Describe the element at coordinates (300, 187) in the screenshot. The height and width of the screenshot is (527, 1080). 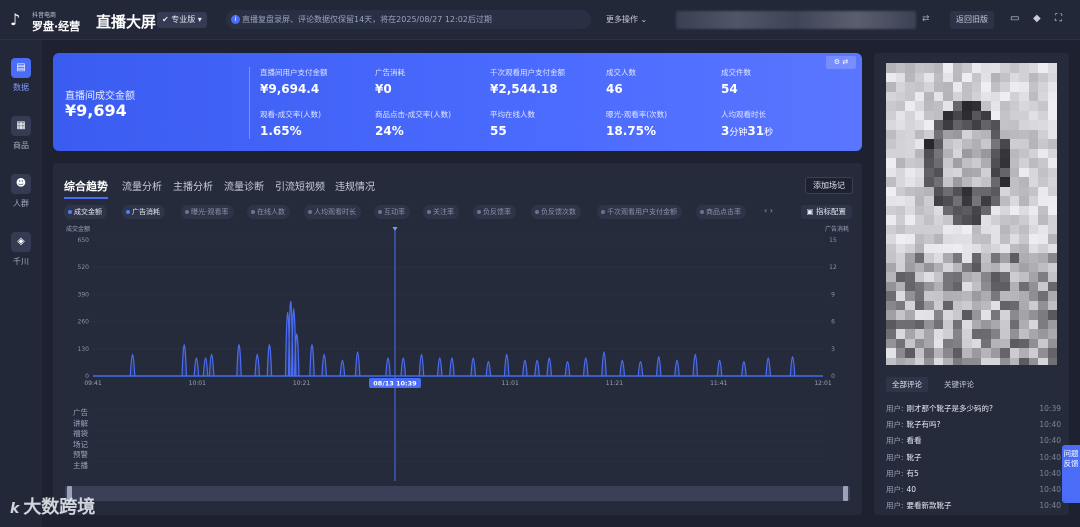
I see `tab-short-videos: 引流短视频` at that location.